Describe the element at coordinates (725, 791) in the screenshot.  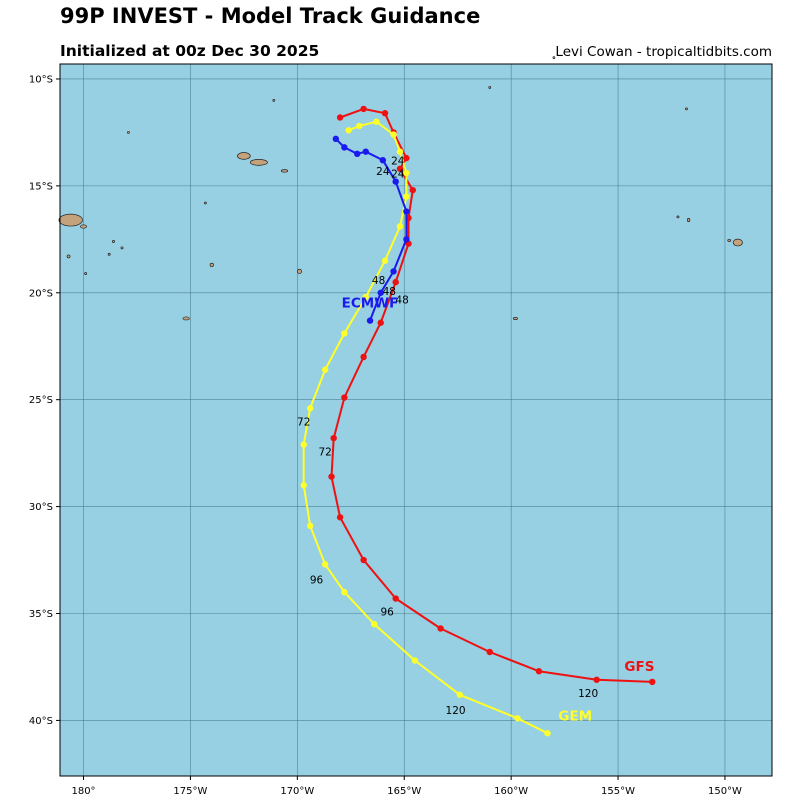
I see `longitude-tick-label: 150°W` at that location.